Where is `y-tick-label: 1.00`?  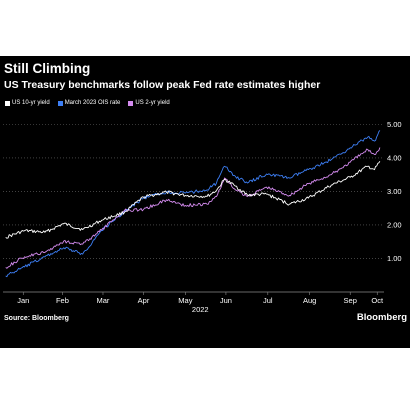 y-tick-label: 1.00 is located at coordinates (394, 258).